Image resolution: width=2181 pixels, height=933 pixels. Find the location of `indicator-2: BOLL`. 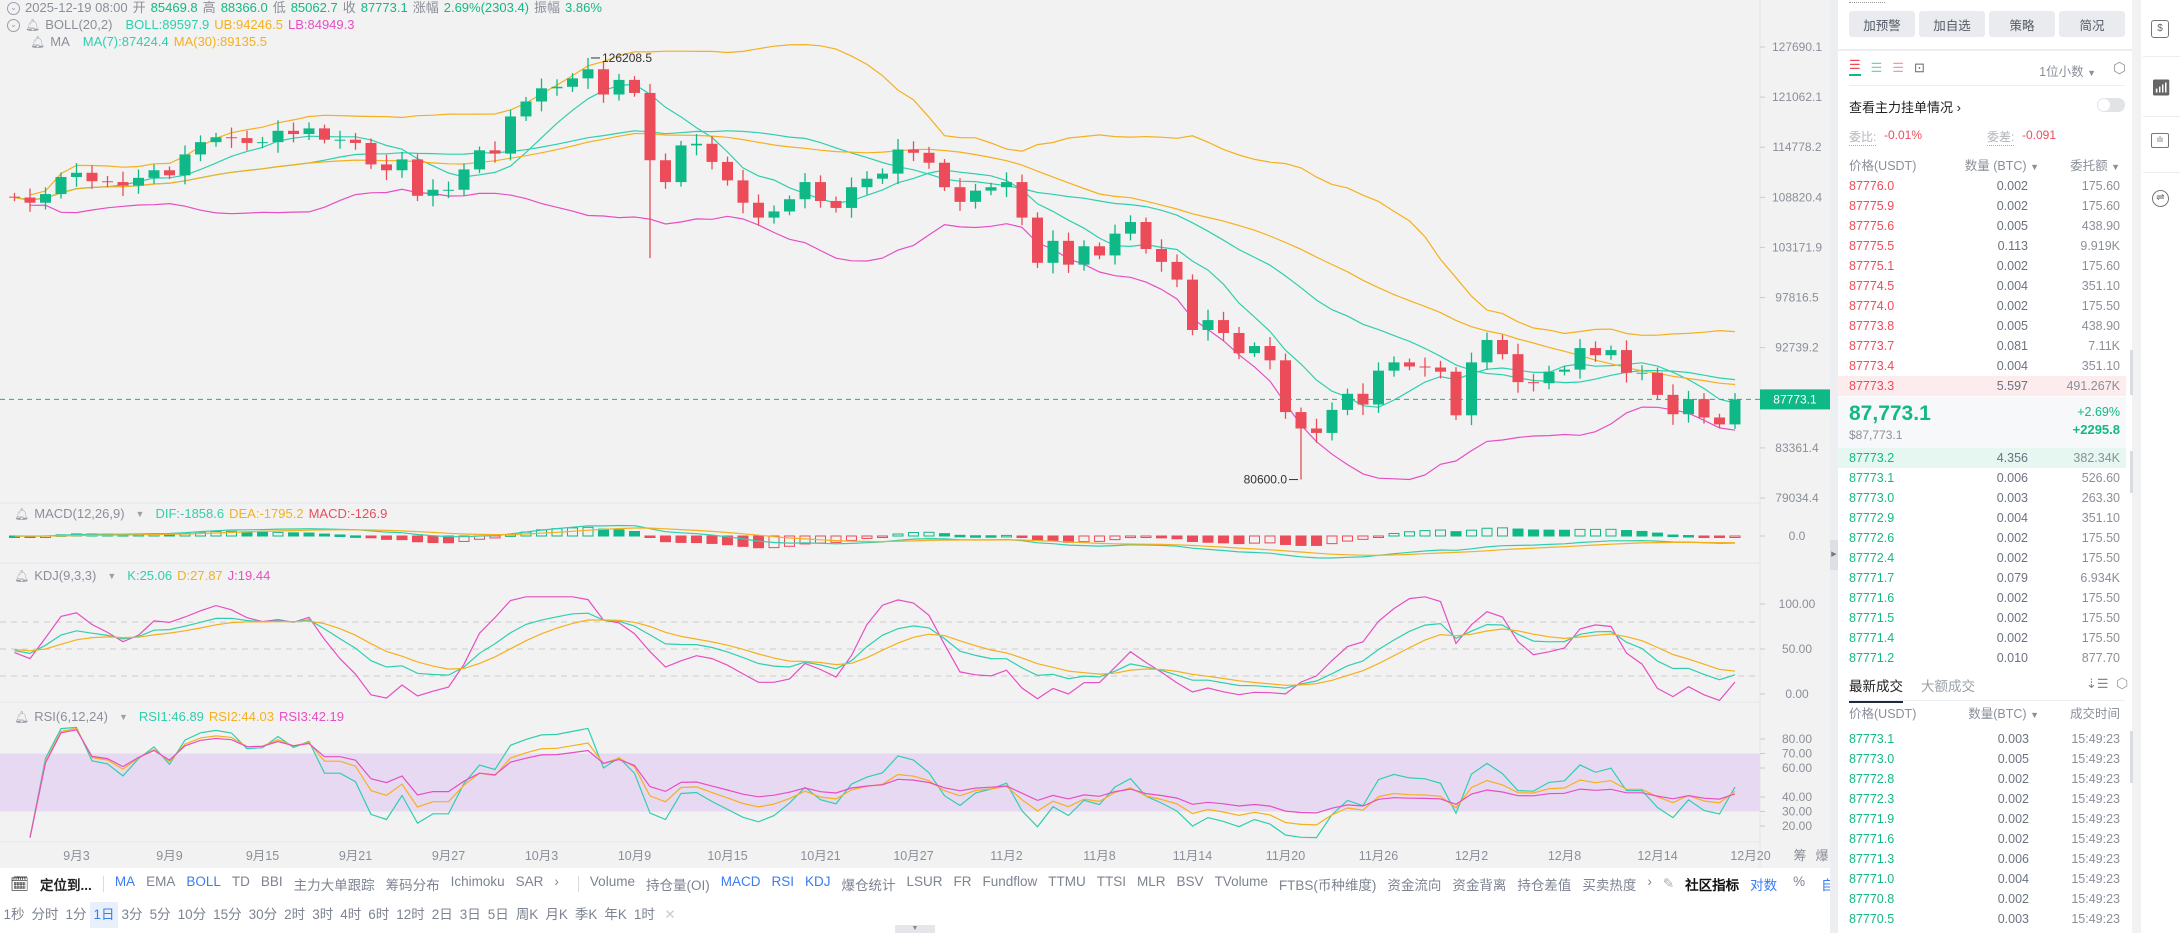

indicator-2: BOLL is located at coordinates (203, 881).